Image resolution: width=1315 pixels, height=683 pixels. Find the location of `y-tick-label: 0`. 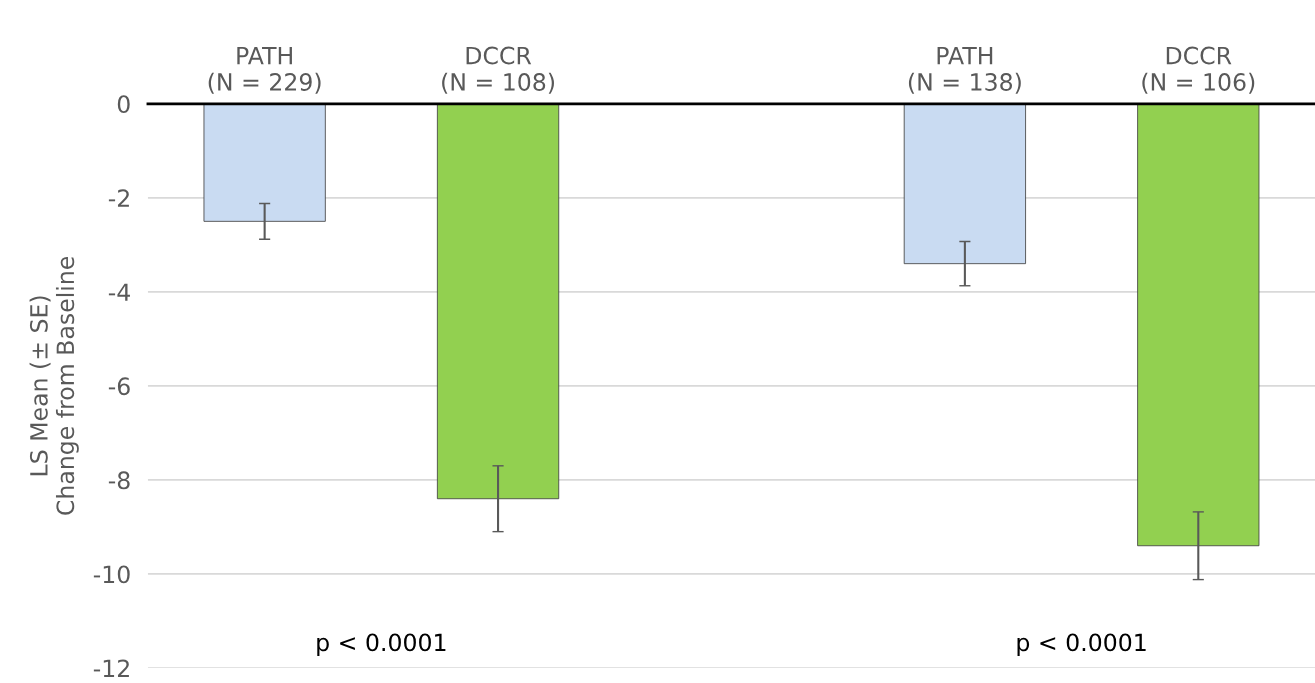

y-tick-label: 0 is located at coordinates (123, 104).